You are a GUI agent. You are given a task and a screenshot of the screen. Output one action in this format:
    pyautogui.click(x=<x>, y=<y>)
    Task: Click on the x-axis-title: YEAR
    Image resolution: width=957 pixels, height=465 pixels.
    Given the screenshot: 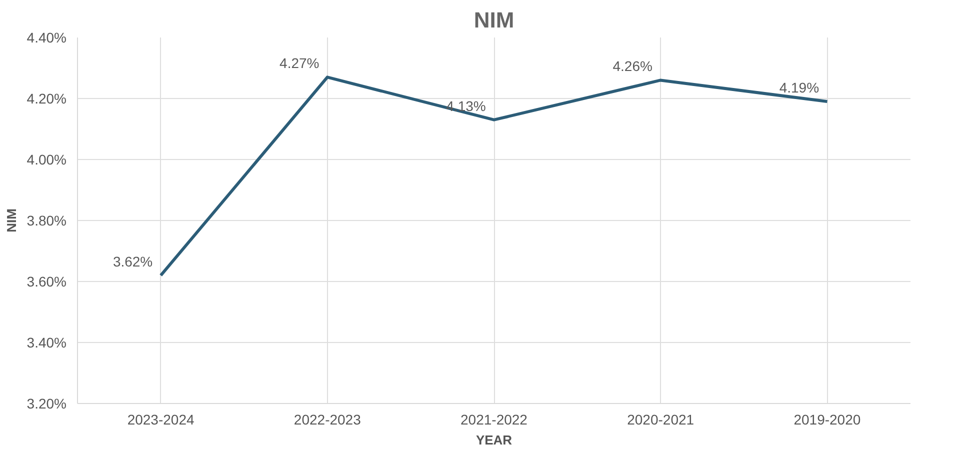 What is the action you would take?
    pyautogui.click(x=494, y=440)
    